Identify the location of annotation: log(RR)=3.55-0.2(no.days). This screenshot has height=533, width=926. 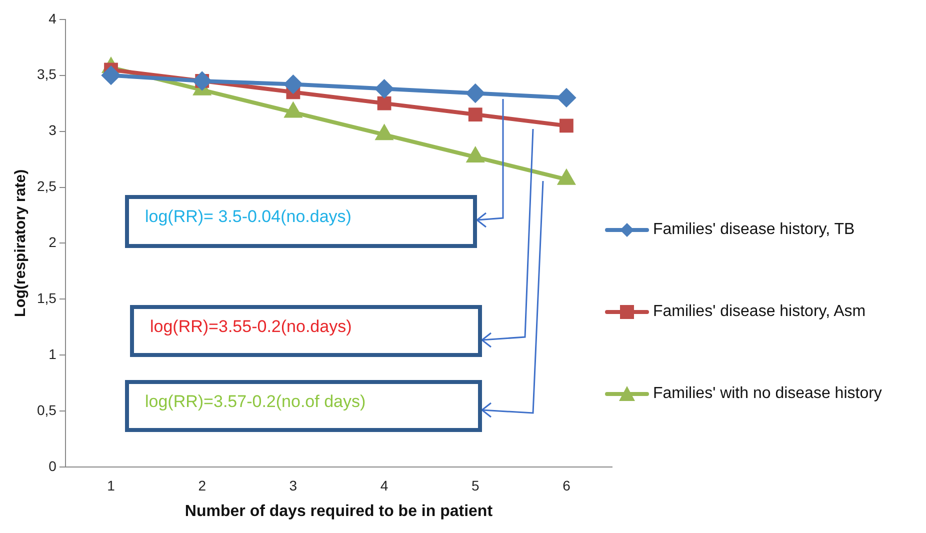
(251, 326).